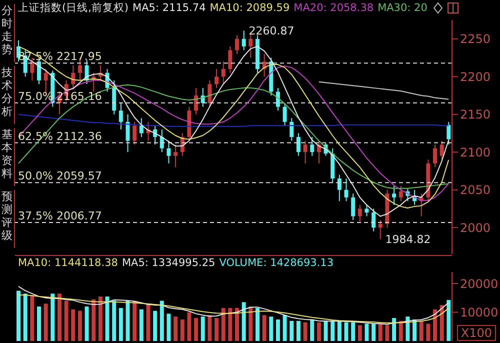  What do you see at coordinates (475, 77) in the screenshot?
I see `y-tick-label: 2200` at bounding box center [475, 77].